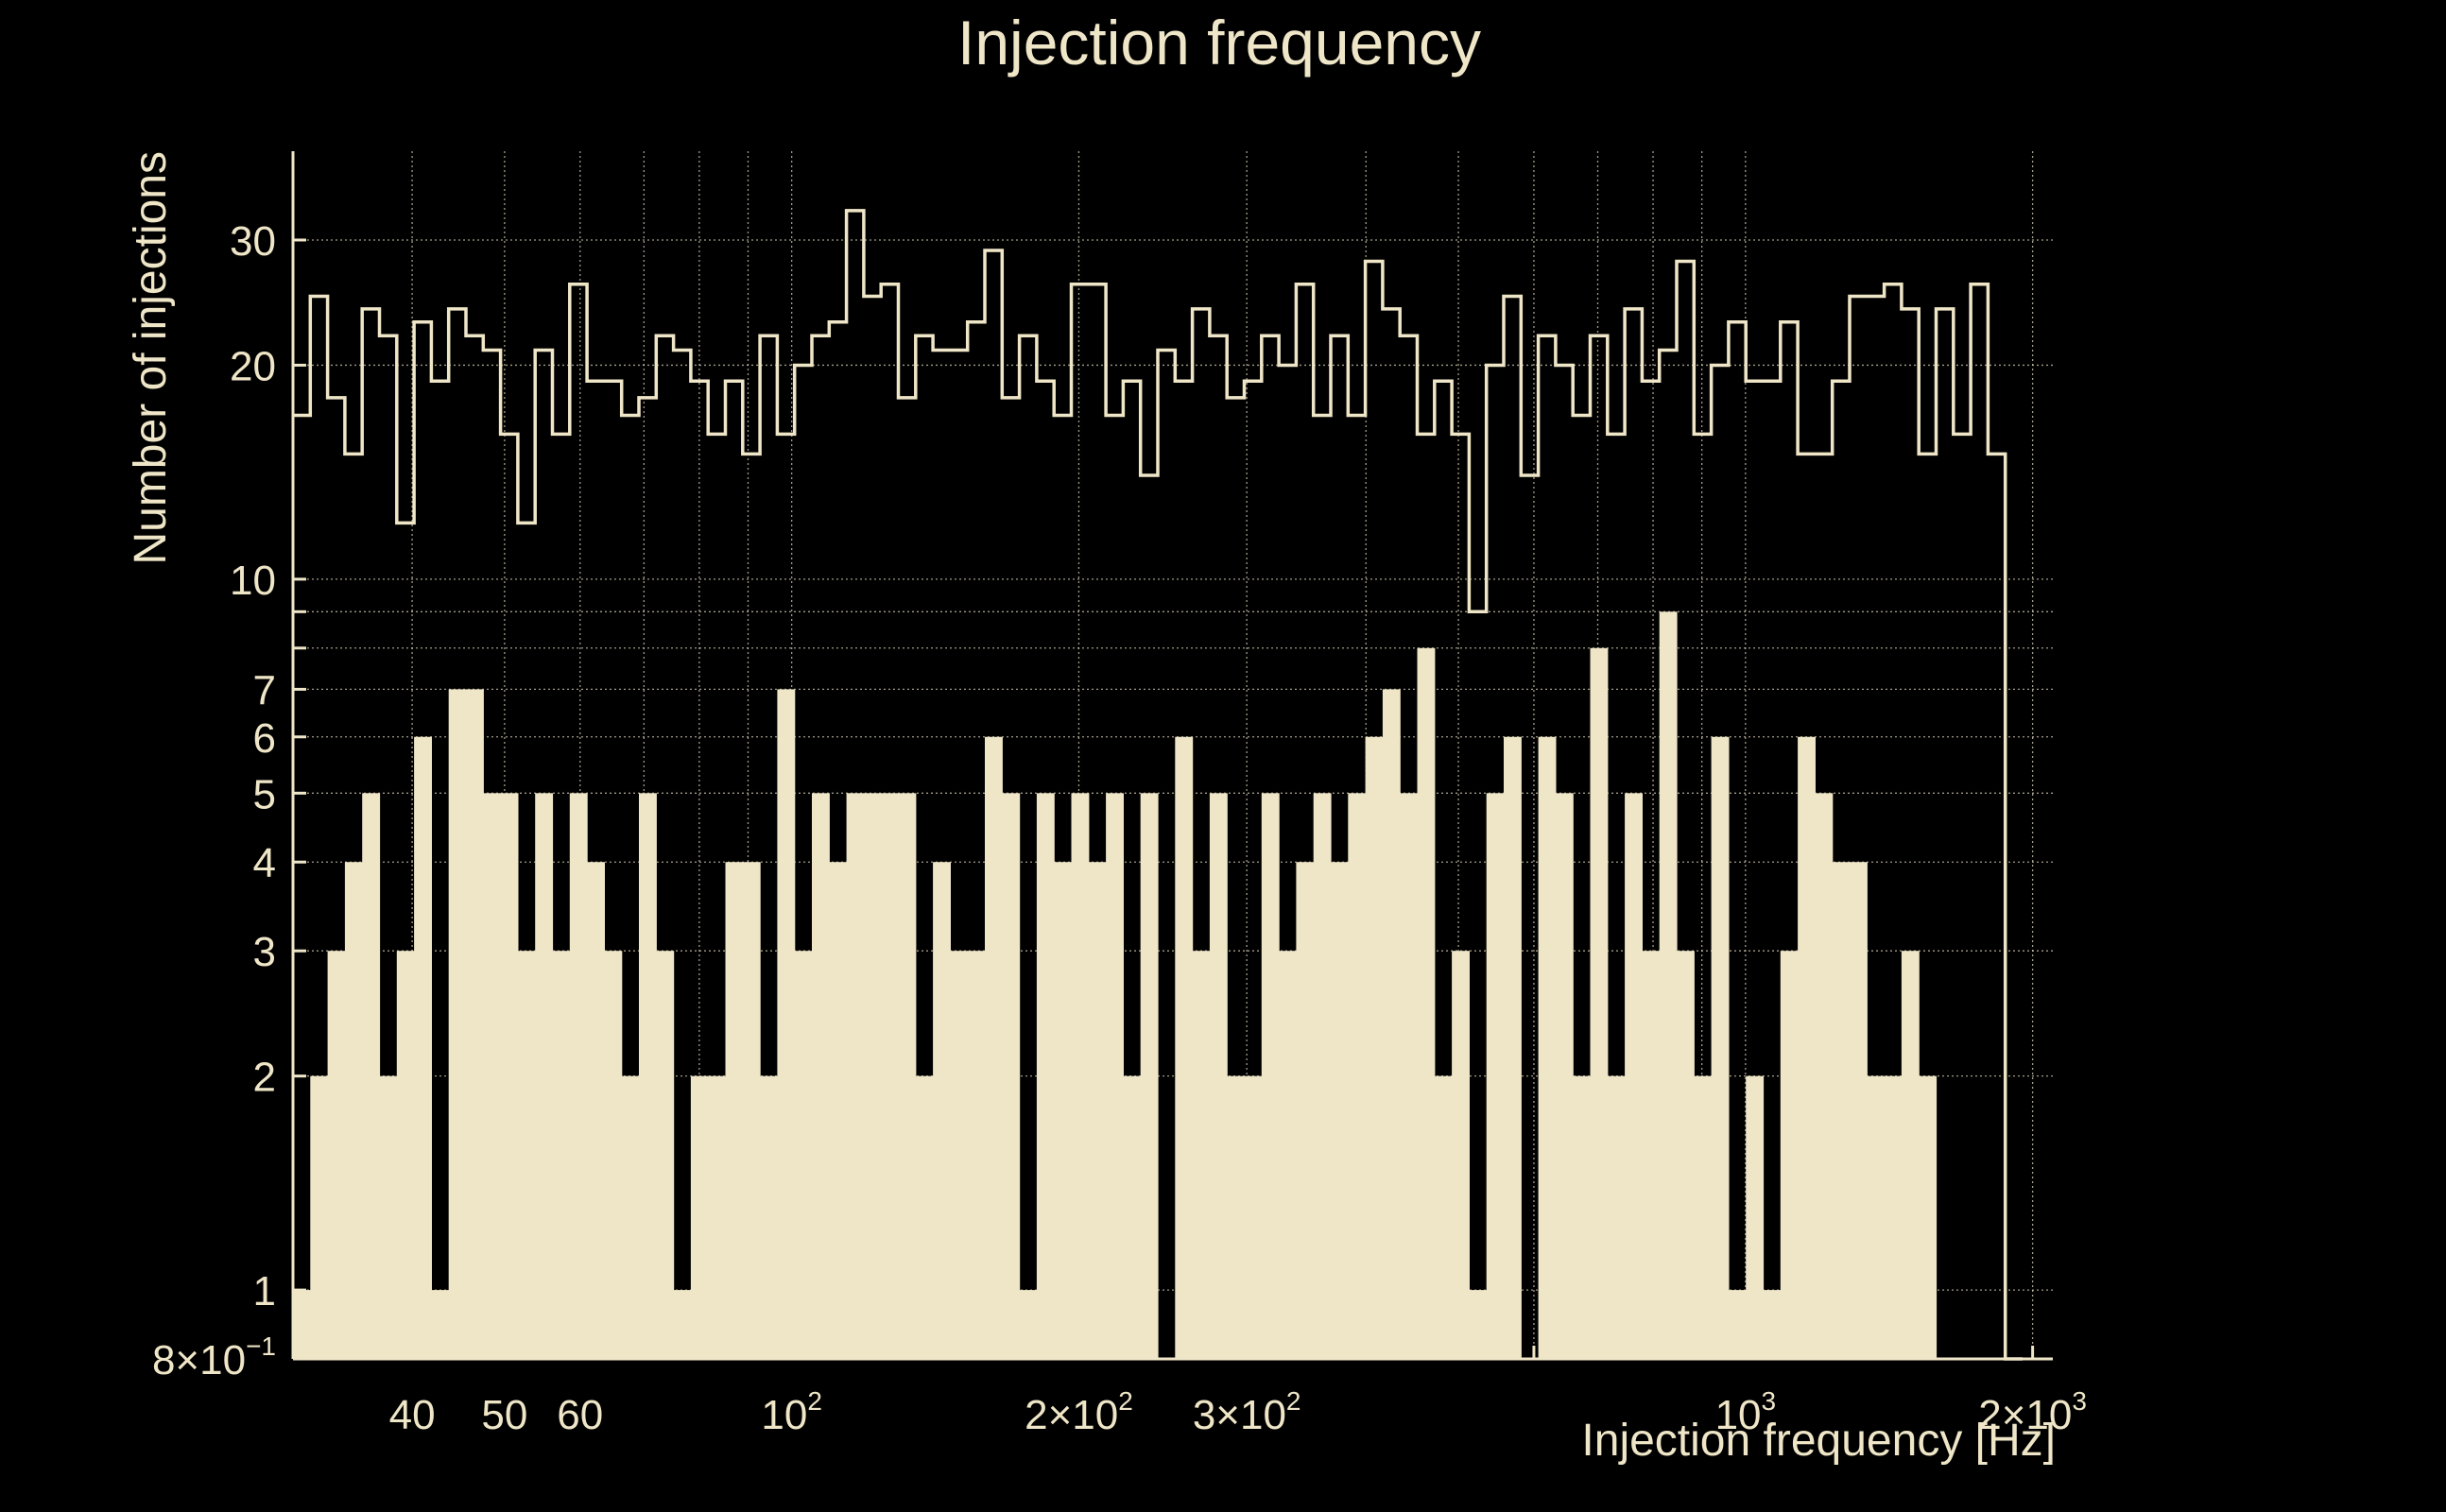 This screenshot has width=2446, height=1512. I want to click on y-tick-label: 2, so click(264, 1078).